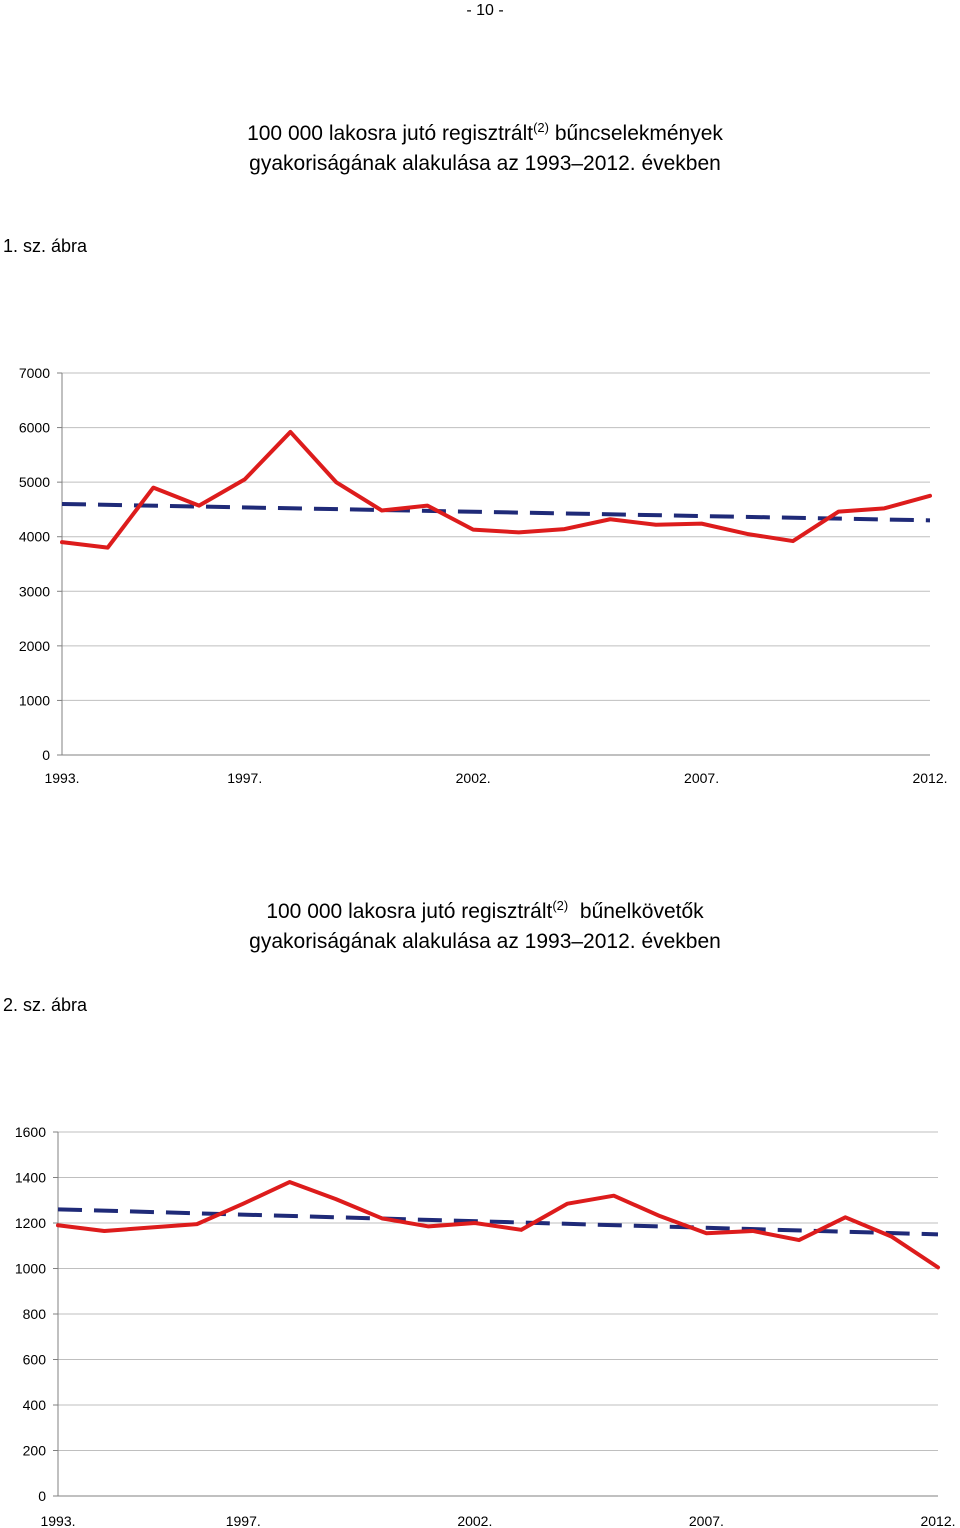  Describe the element at coordinates (496, 489) in the screenshot. I see `chart-1-series-line` at that location.